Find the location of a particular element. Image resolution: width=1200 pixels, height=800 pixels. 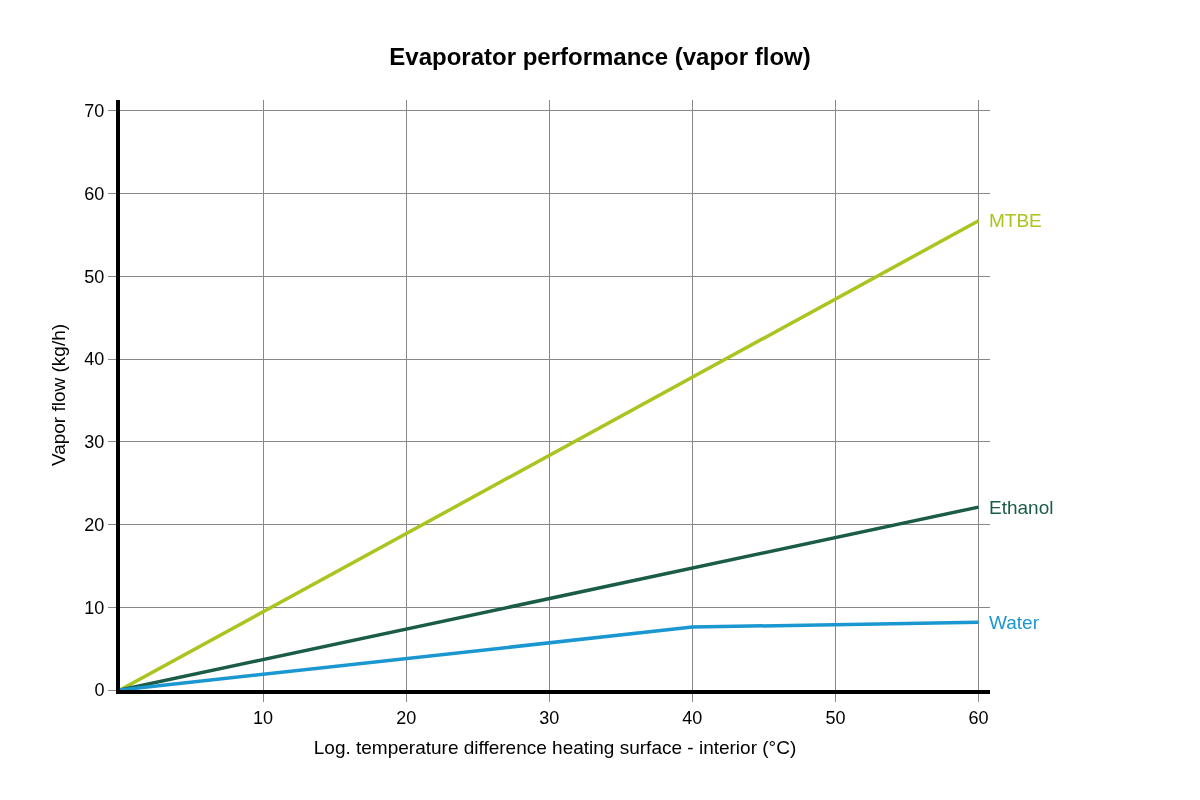

y-tick-label: 0 is located at coordinates (99, 690).